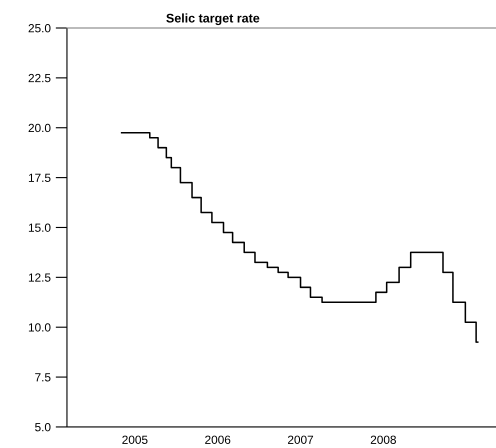 The height and width of the screenshot is (448, 496). Describe the element at coordinates (39, 78) in the screenshot. I see `y-tick-label: 22.5` at that location.